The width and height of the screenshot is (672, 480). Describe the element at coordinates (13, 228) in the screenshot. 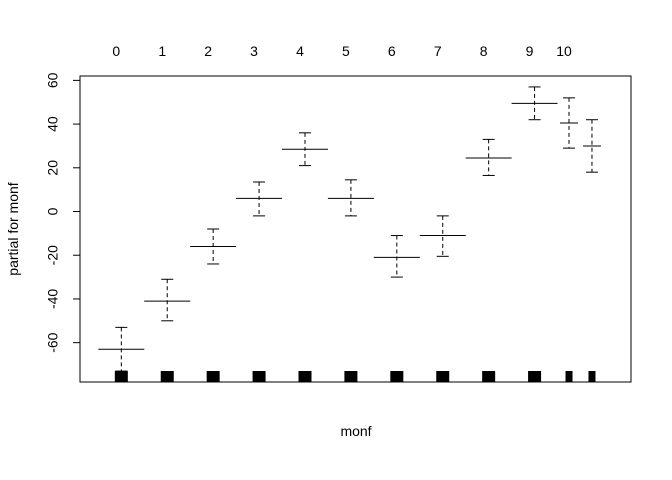

I see `y-axis-title: partial for monf` at that location.